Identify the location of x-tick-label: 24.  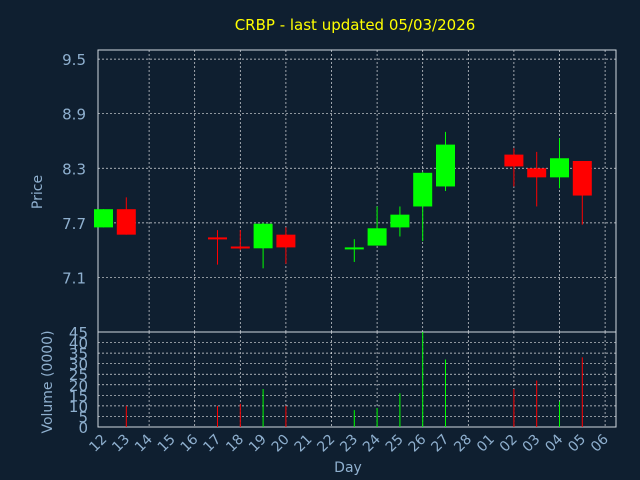
(372, 443).